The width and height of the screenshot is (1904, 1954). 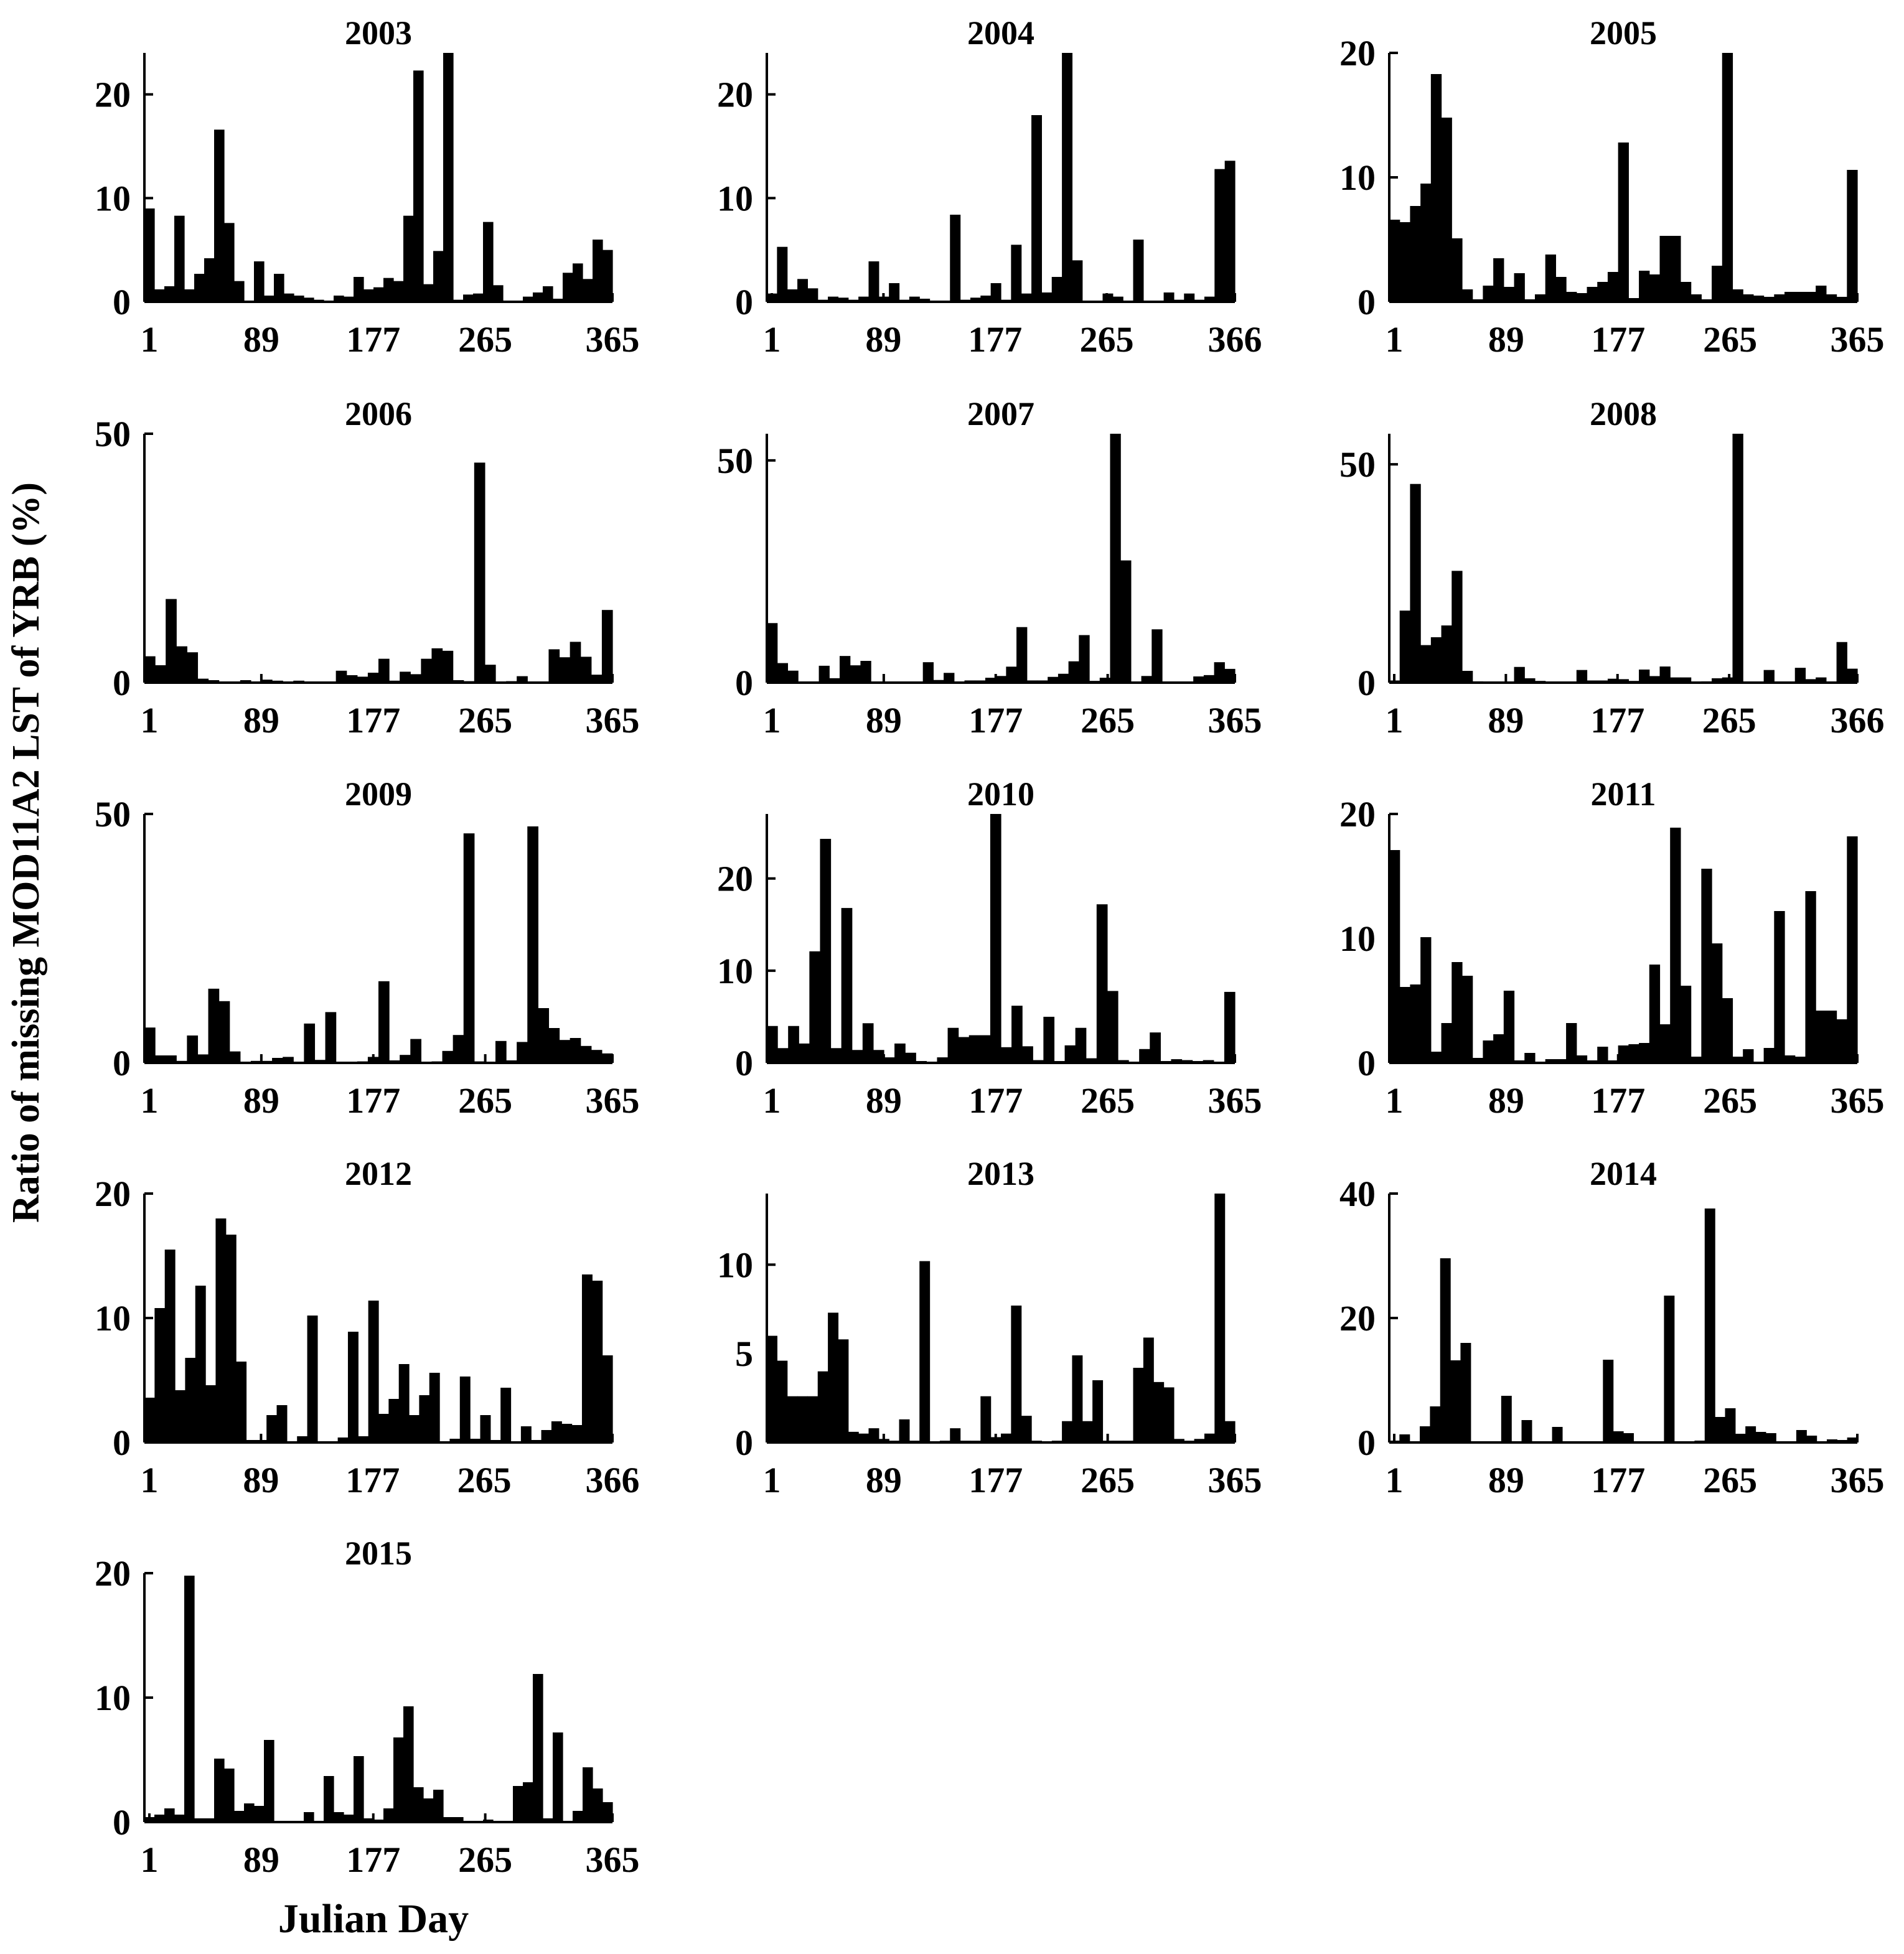 I want to click on panel-2006: 2006 0 50 1 89 177 265 365, so click(x=367, y=568).